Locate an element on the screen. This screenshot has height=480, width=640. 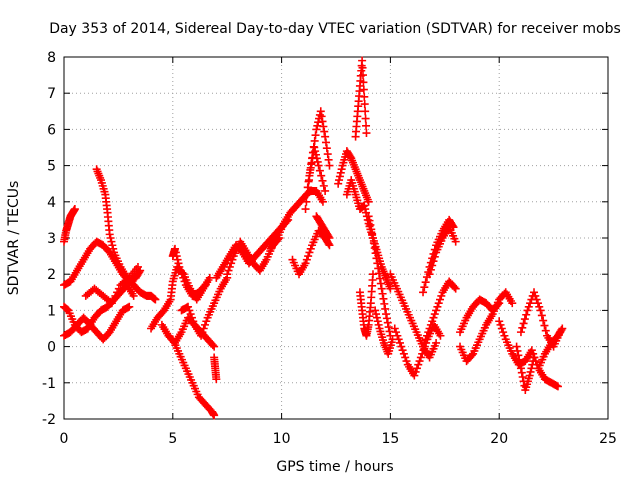
y-tick-label: 8 is located at coordinates (51, 58).